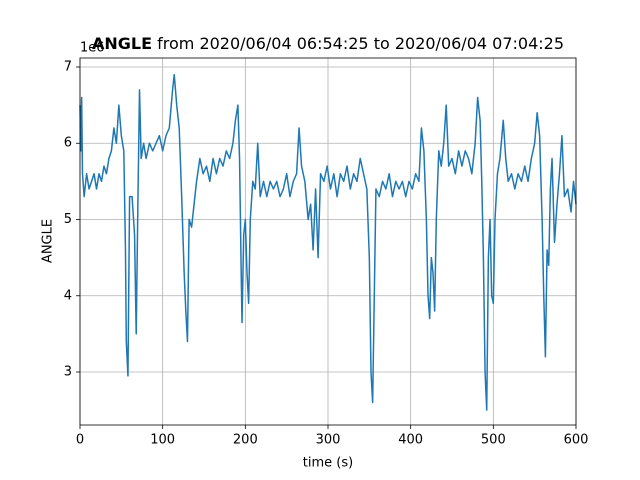 This screenshot has height=480, width=640. Describe the element at coordinates (92, 48) in the screenshot. I see `offset-label: 1e6` at that location.